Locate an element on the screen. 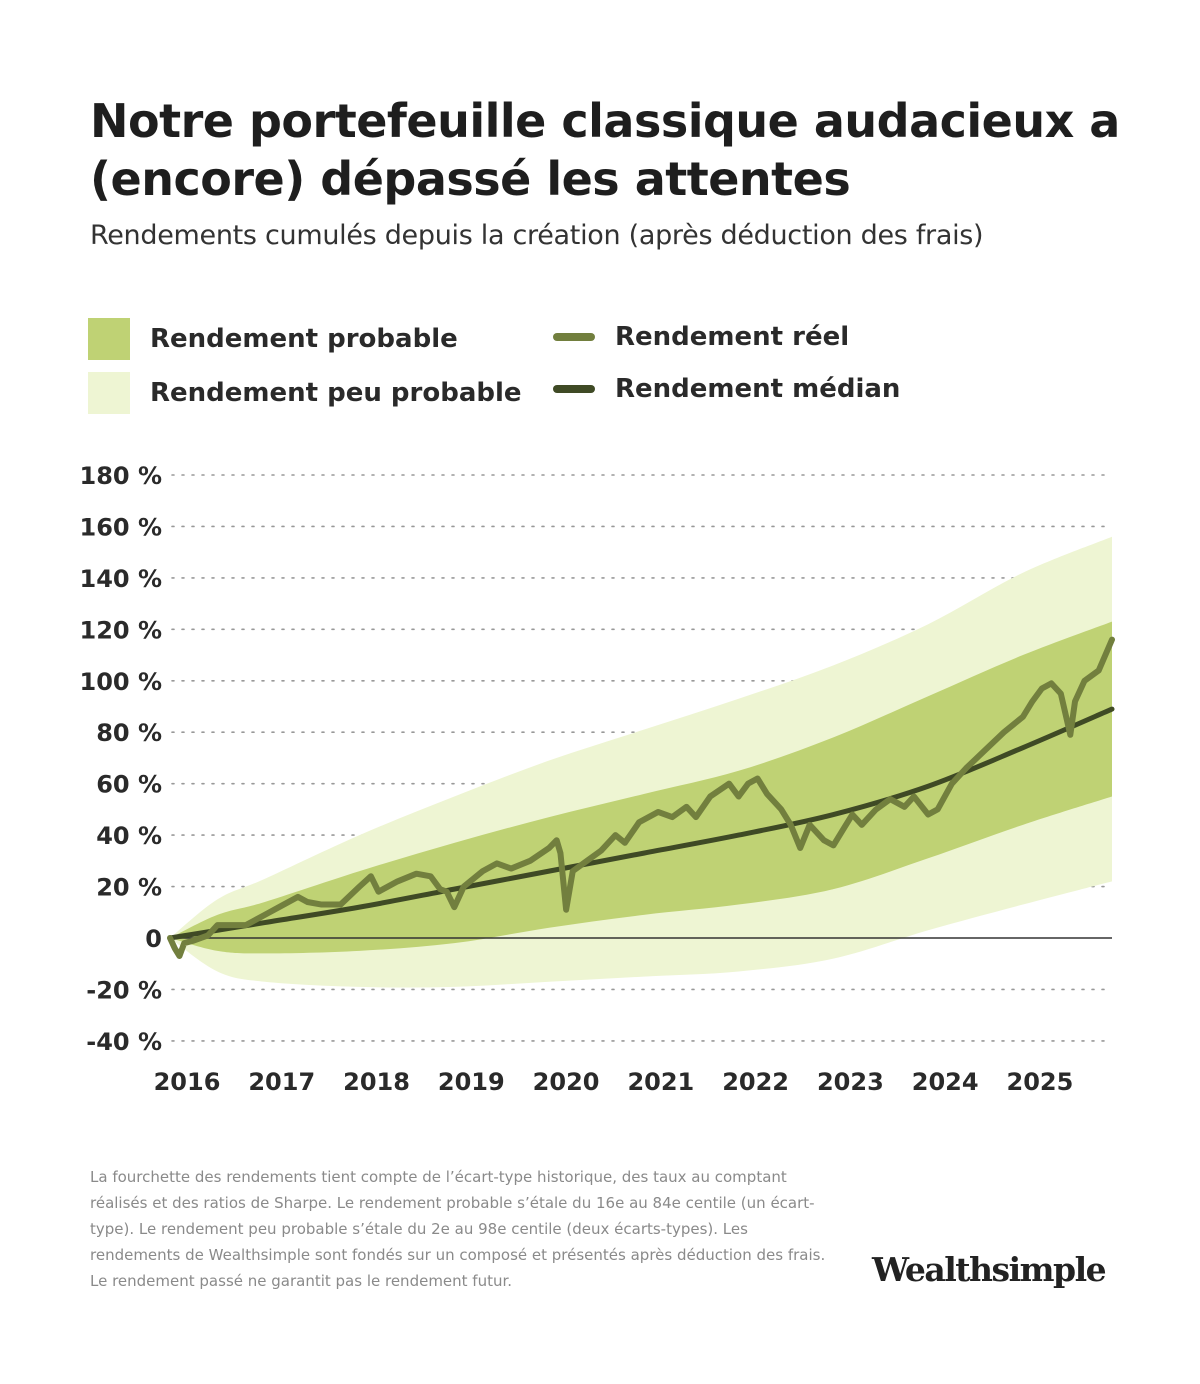  y-tick-label: 0 is located at coordinates (153, 939).